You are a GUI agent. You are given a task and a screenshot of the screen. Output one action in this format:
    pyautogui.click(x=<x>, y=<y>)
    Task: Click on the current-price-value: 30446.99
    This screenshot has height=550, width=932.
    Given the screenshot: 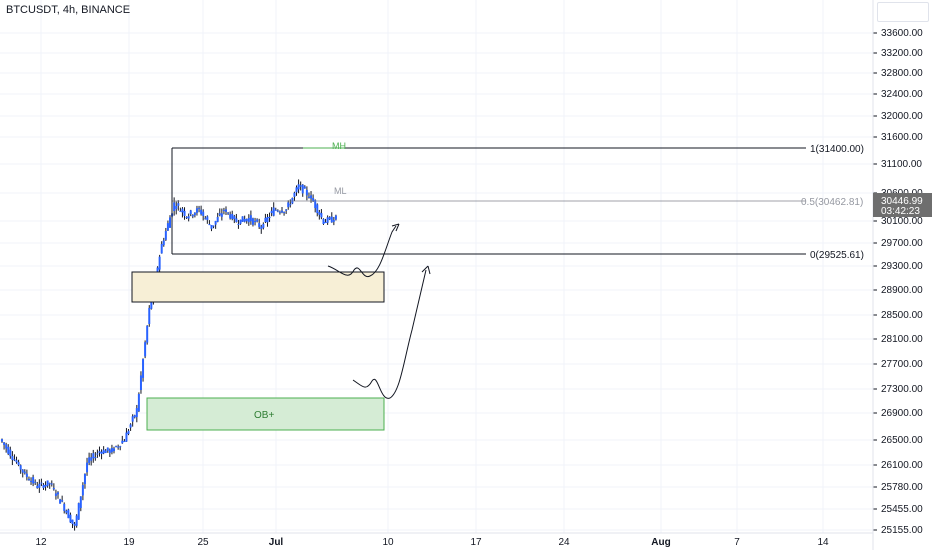 What is the action you would take?
    pyautogui.click(x=902, y=201)
    